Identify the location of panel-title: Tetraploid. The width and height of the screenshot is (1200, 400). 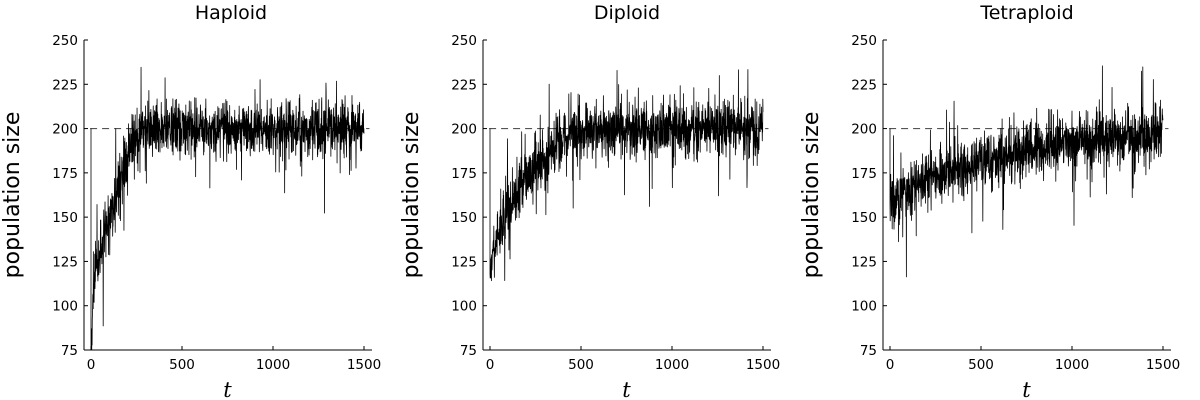
(1026, 13).